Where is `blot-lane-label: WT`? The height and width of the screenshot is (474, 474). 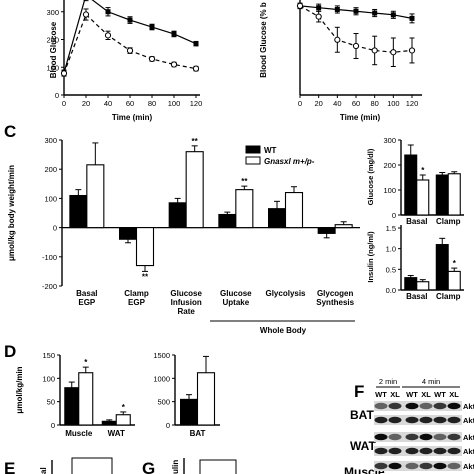 blot-lane-label: WT is located at coordinates (412, 394).